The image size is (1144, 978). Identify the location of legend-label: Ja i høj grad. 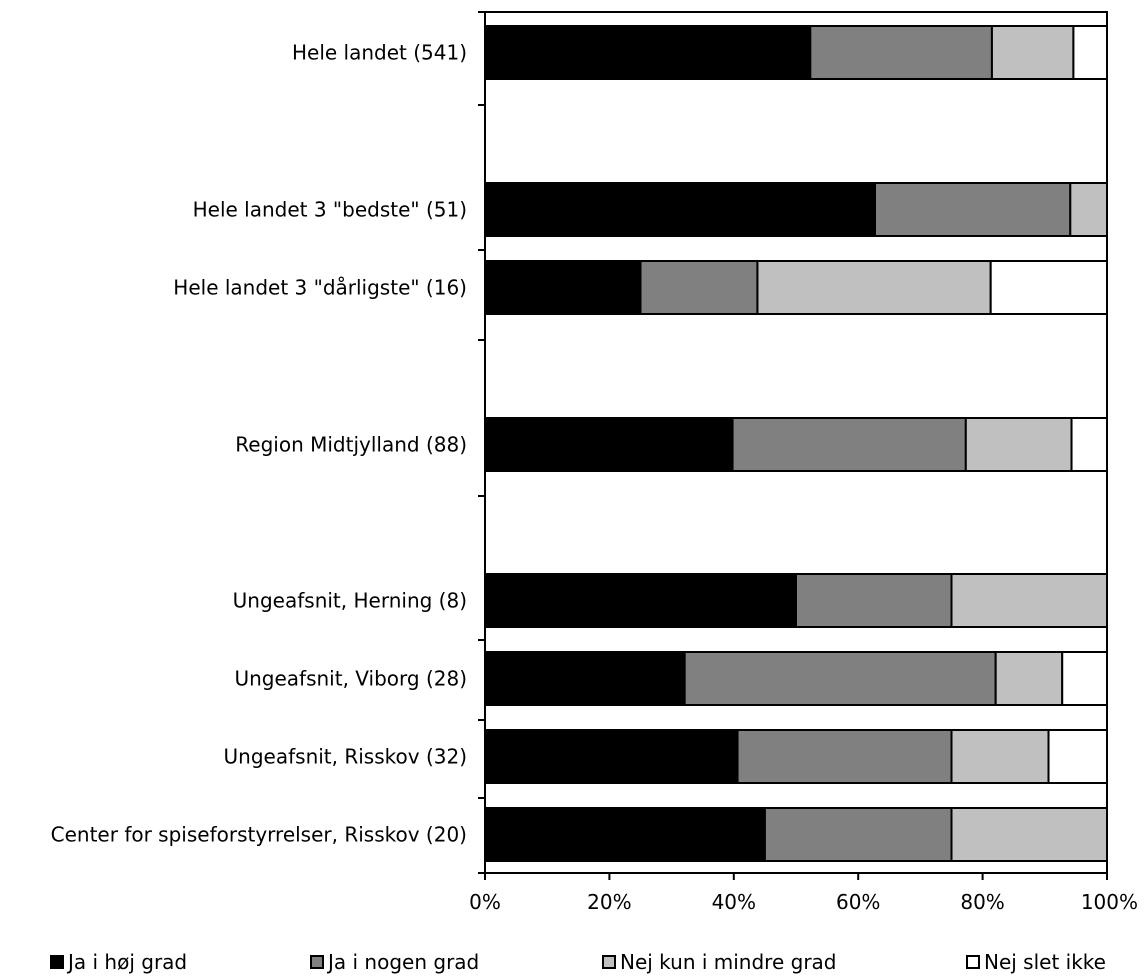
(128, 962).